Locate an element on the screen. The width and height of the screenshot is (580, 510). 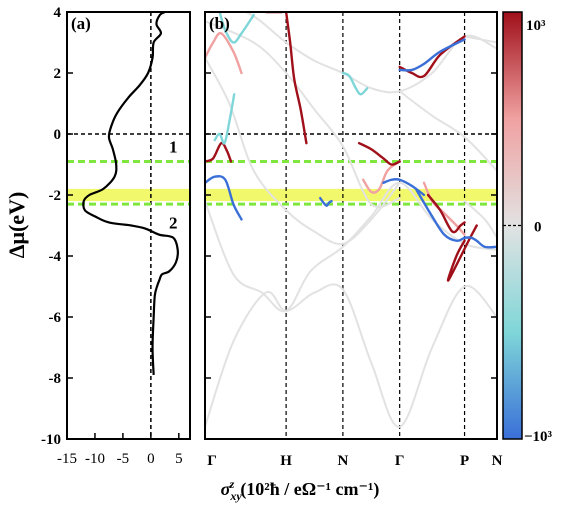
y-tick-label: -6 is located at coordinates (55, 318).